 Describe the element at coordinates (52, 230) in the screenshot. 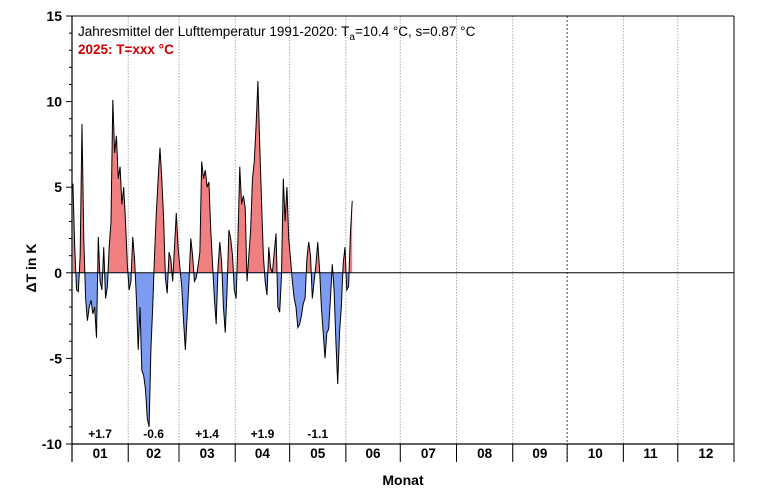

I see `y-tick-labels: -10 -5 0 5 10 15` at that location.